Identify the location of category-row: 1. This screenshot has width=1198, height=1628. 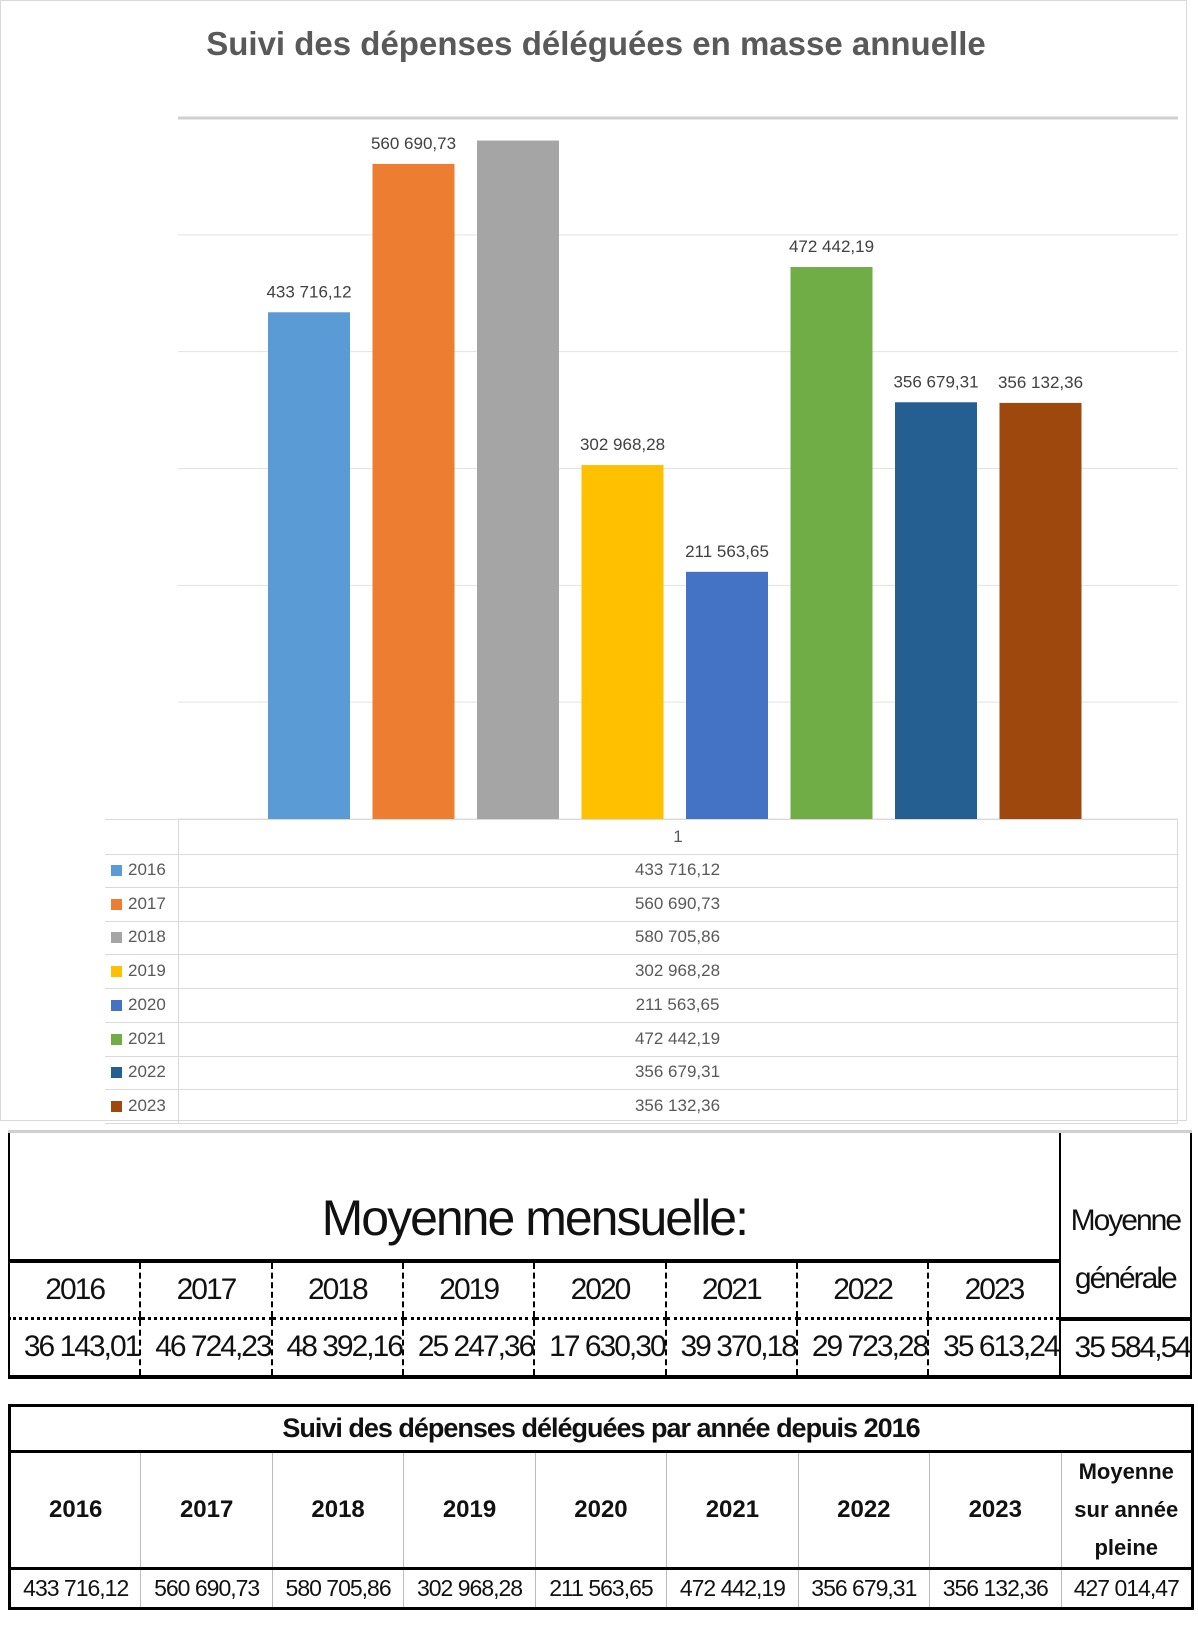
(641, 837).